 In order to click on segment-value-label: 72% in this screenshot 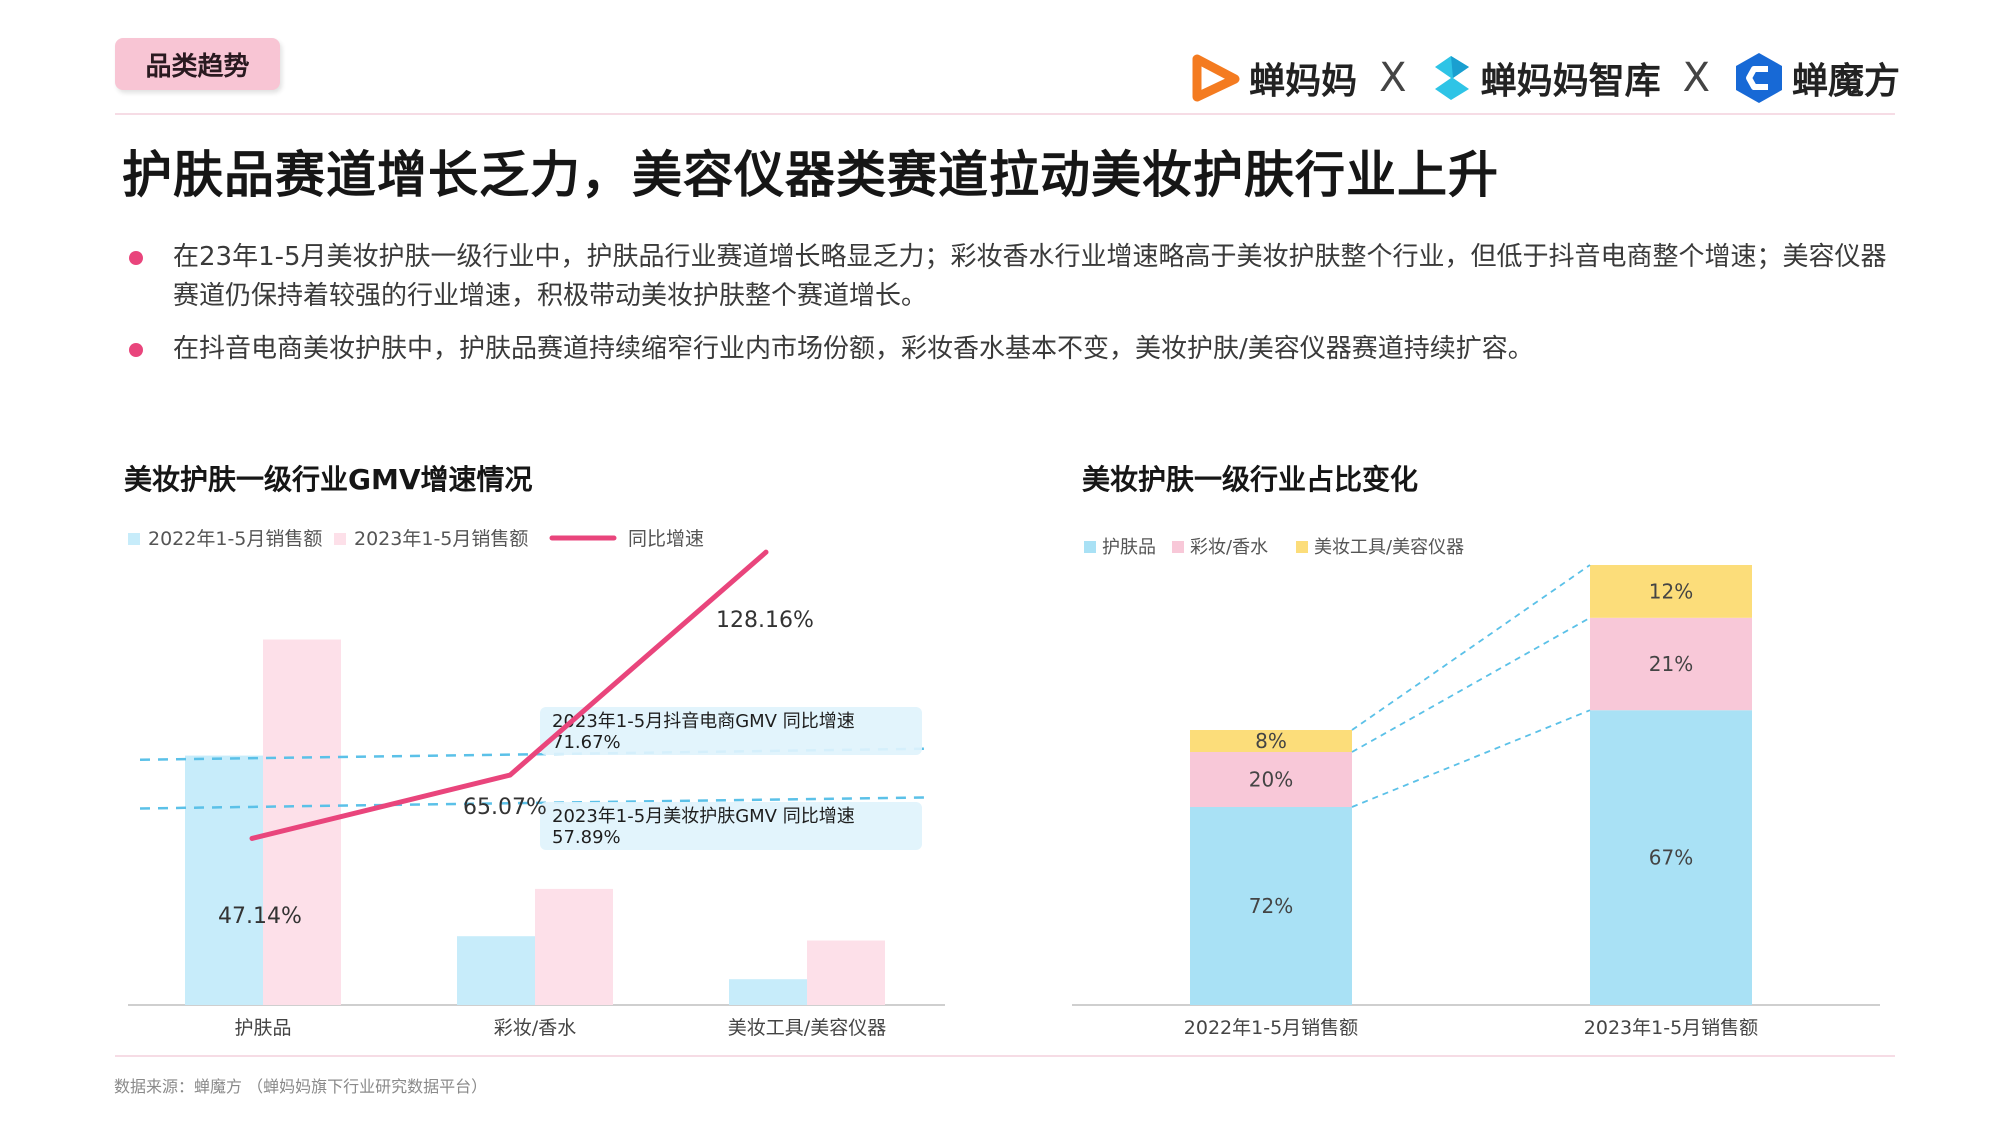, I will do `click(1271, 906)`.